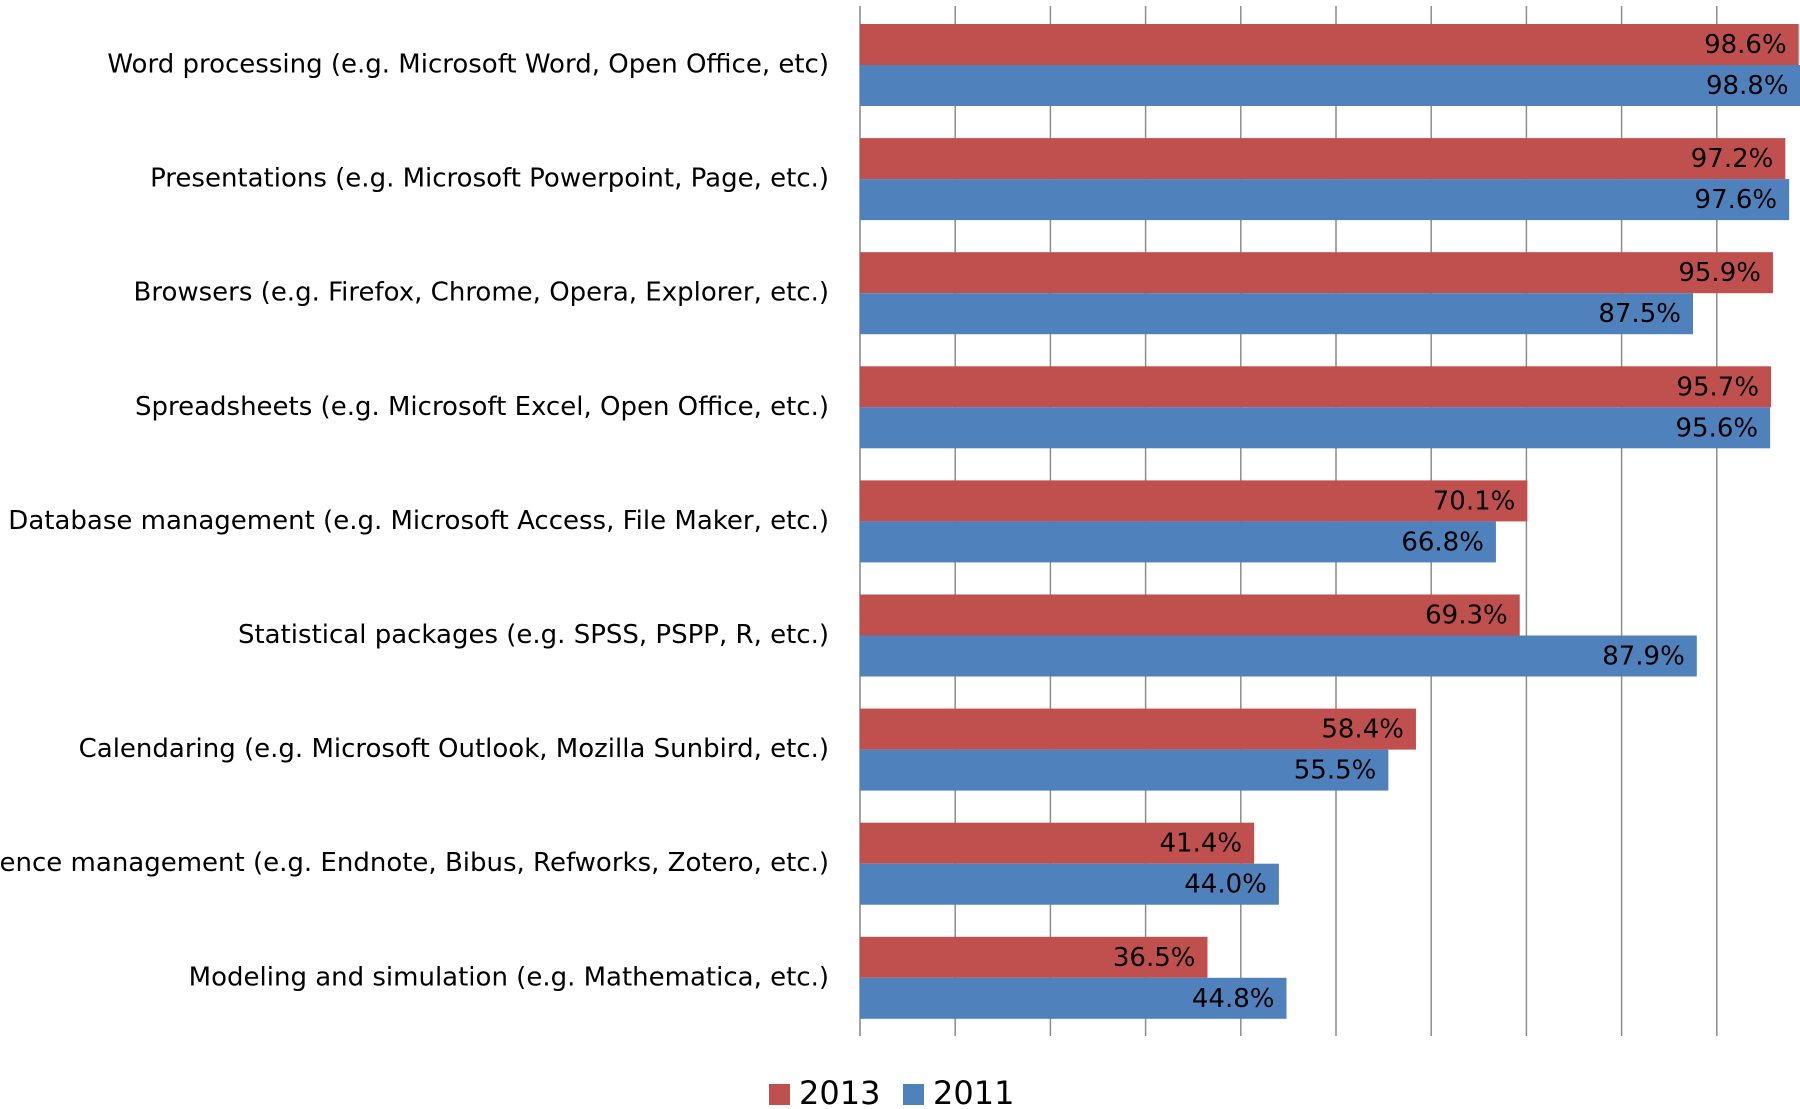 The width and height of the screenshot is (1800, 1109). What do you see at coordinates (1717, 428) in the screenshot?
I see `value-label: 95.6%` at bounding box center [1717, 428].